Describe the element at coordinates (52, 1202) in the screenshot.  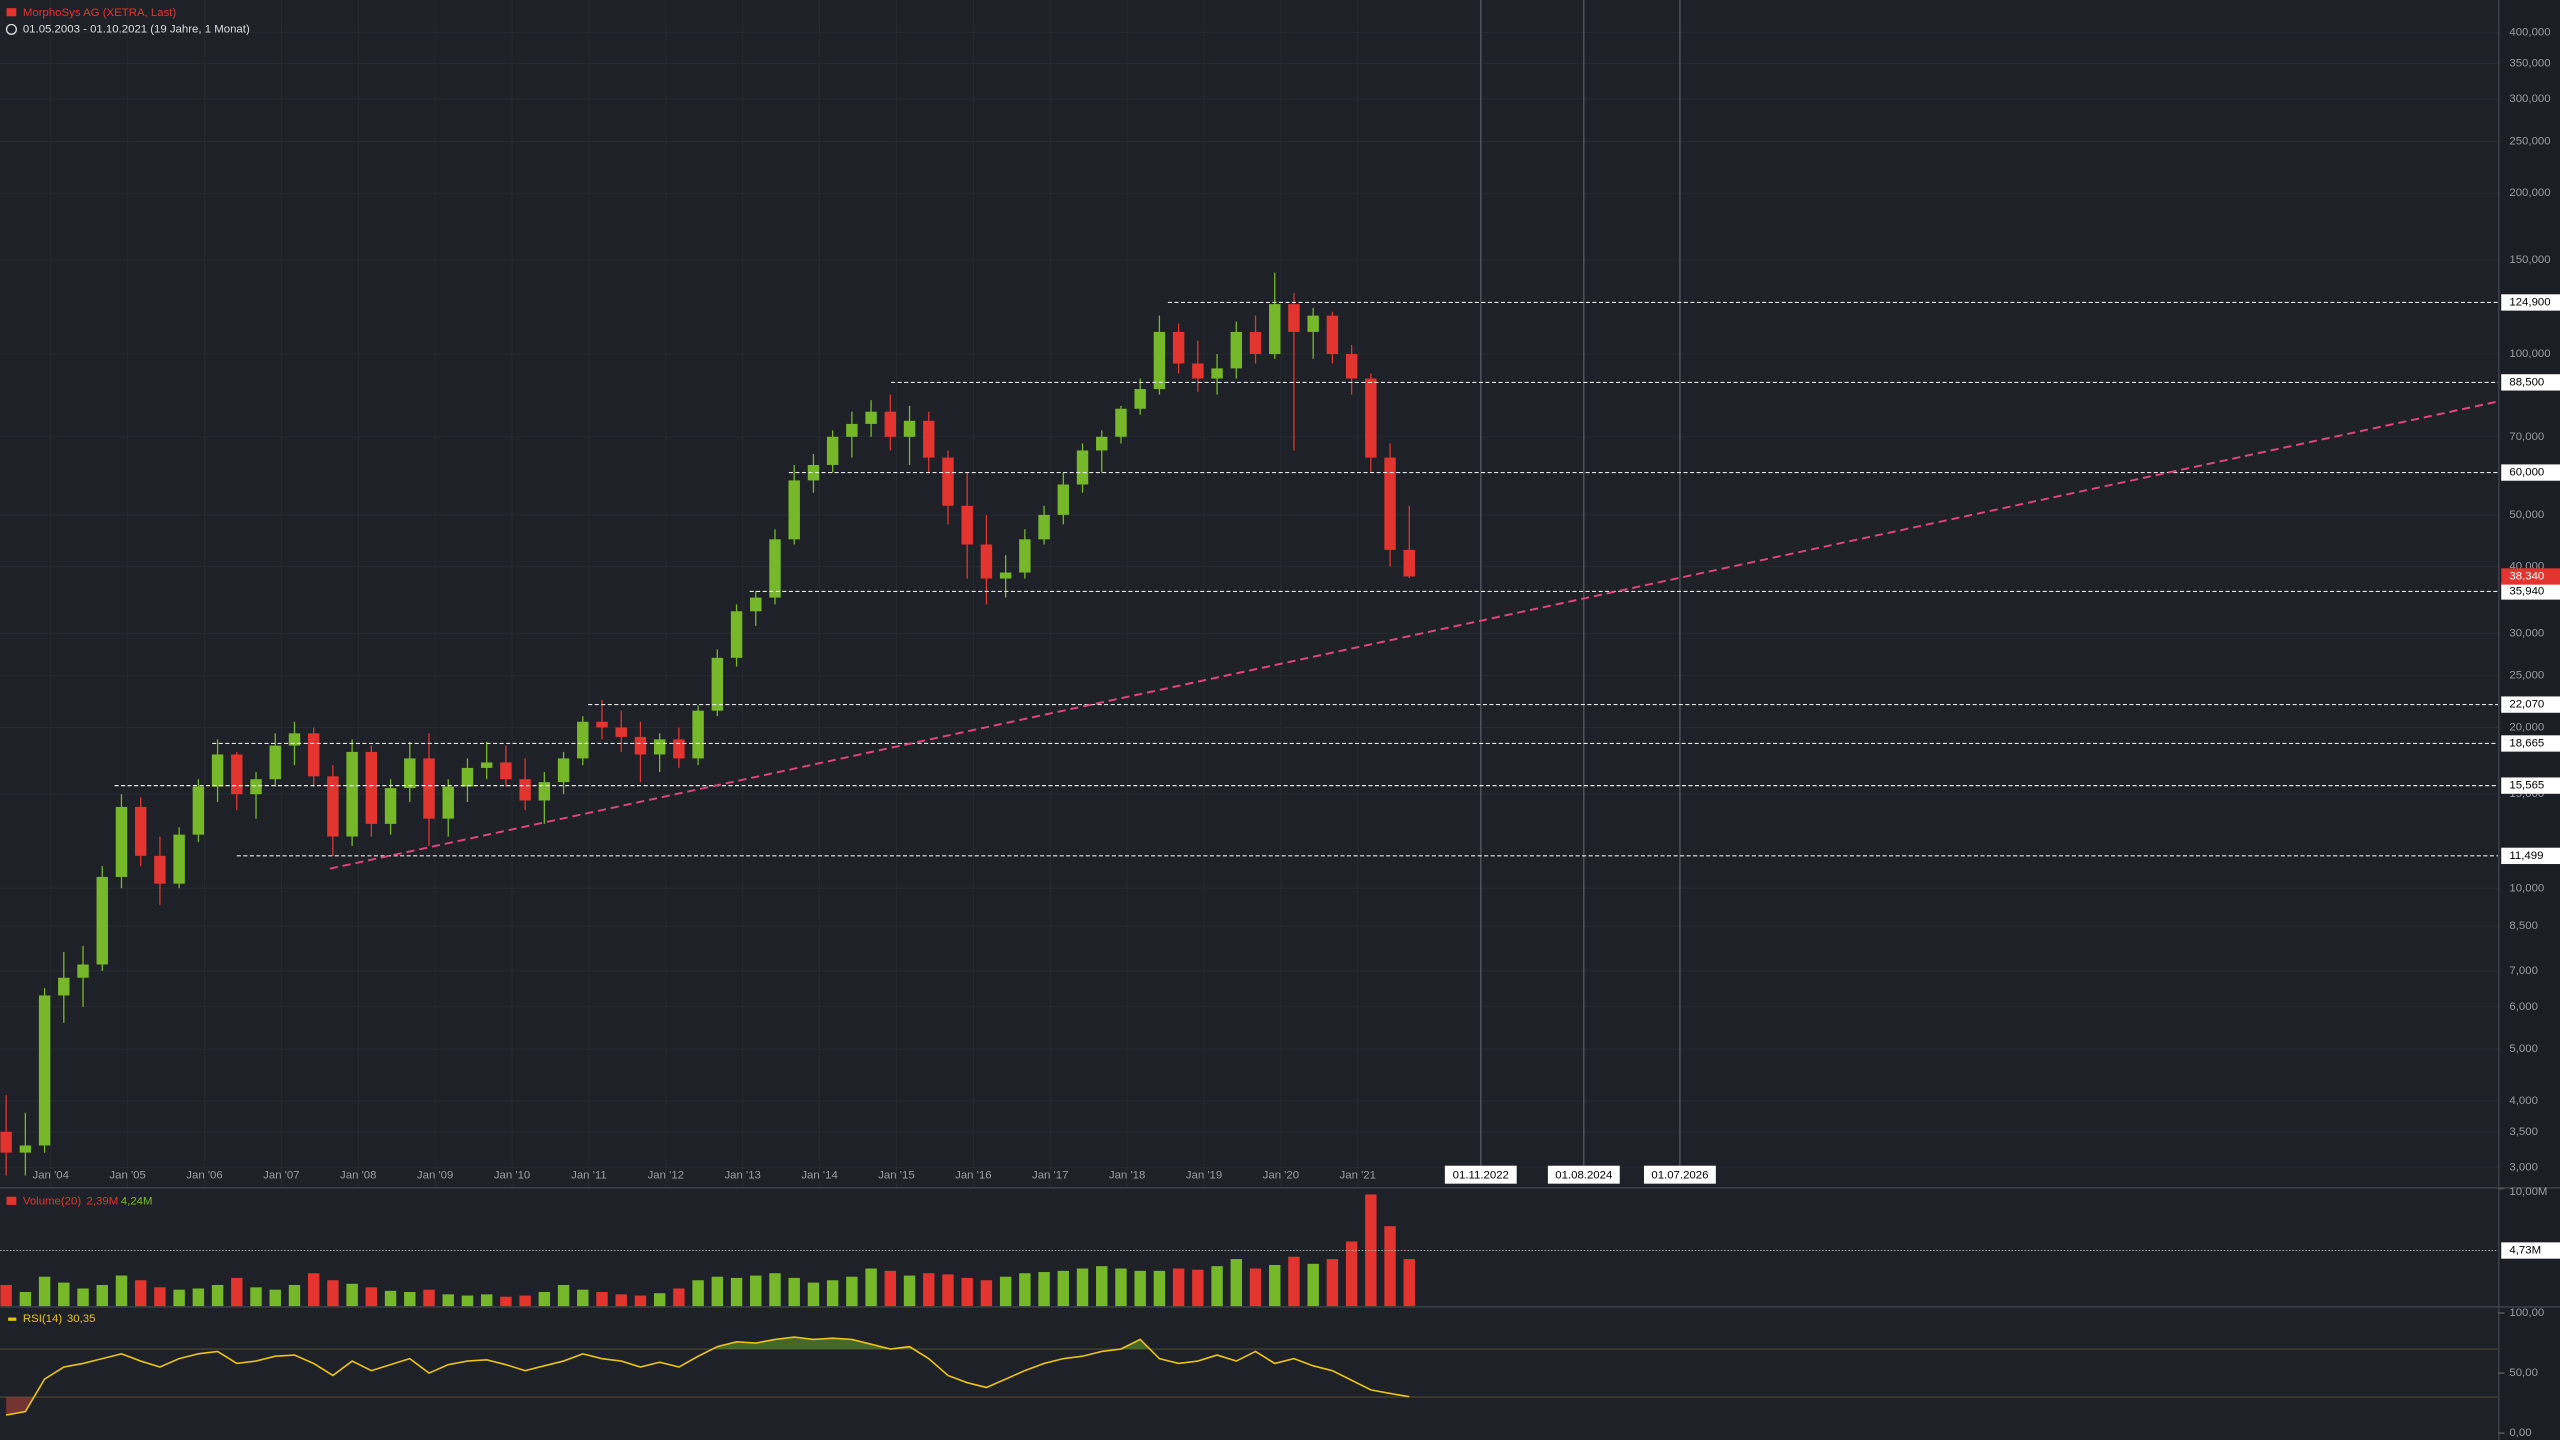
I see `volume-title: Volume(20)` at that location.